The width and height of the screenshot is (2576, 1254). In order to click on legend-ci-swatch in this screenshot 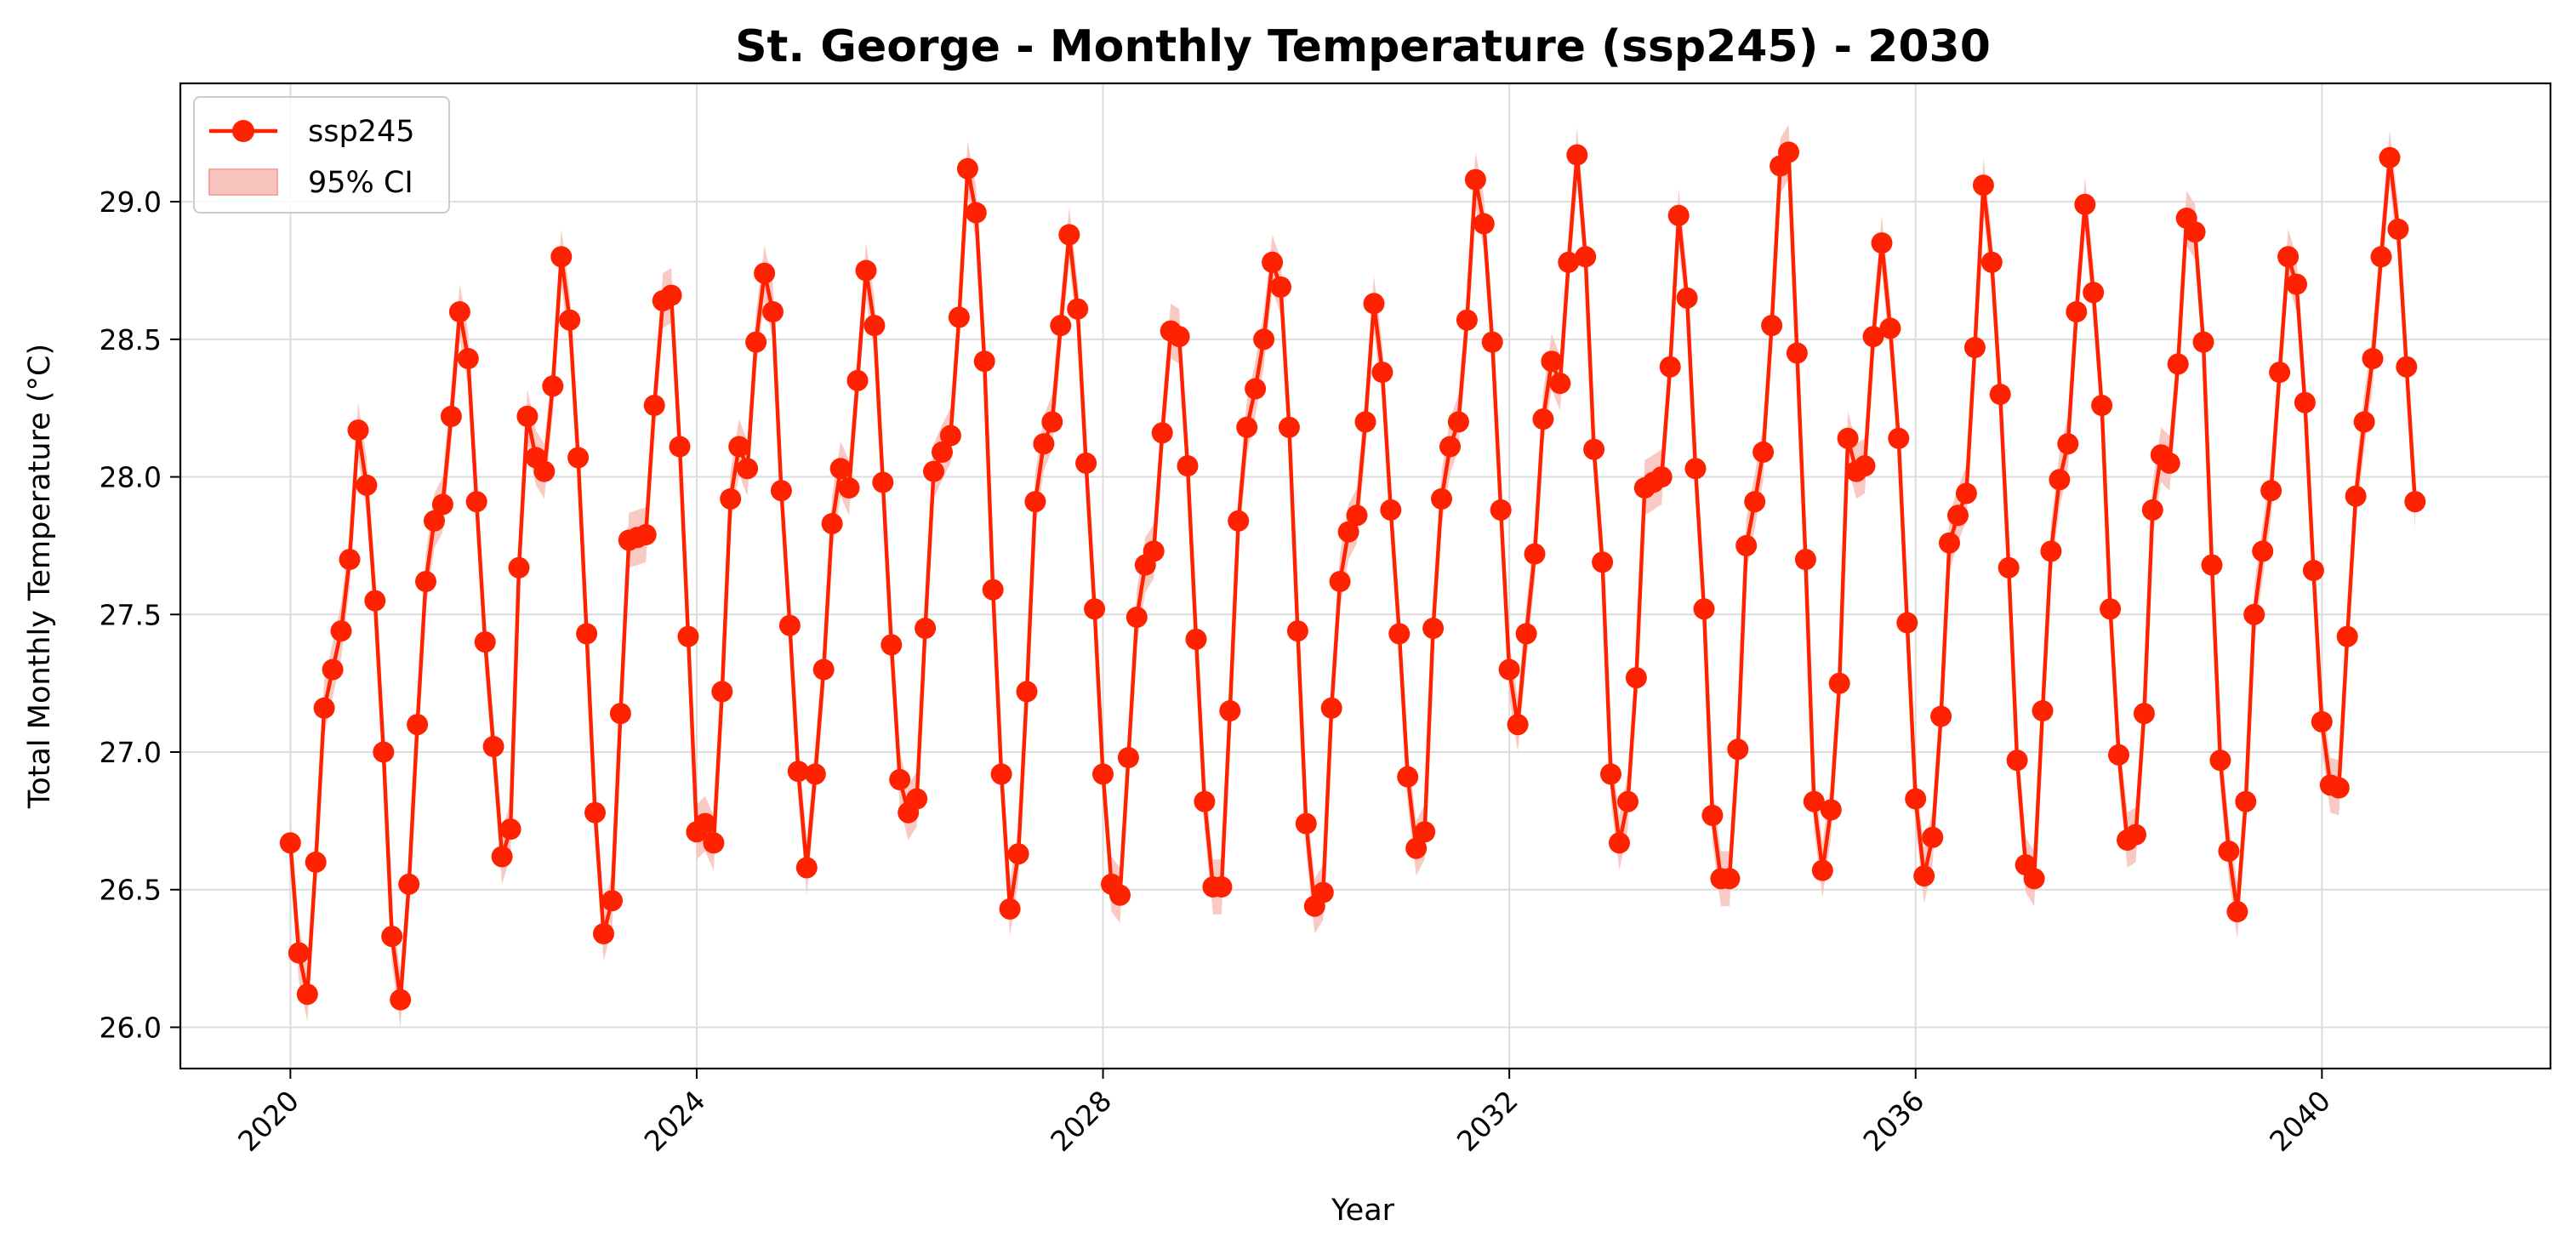, I will do `click(243, 182)`.